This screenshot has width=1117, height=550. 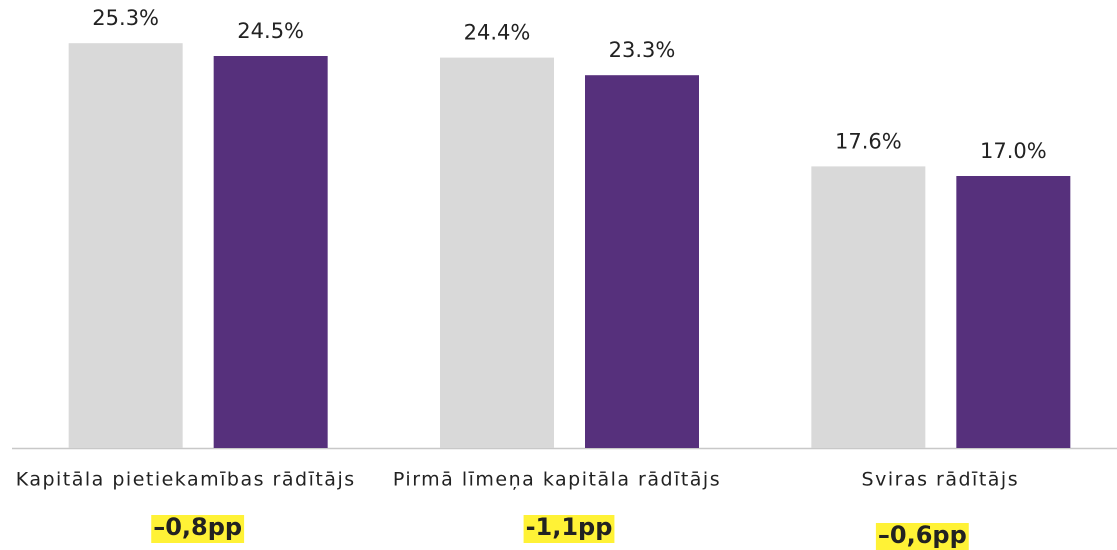 What do you see at coordinates (497, 33) in the screenshot?
I see `value-label: 24.4%` at bounding box center [497, 33].